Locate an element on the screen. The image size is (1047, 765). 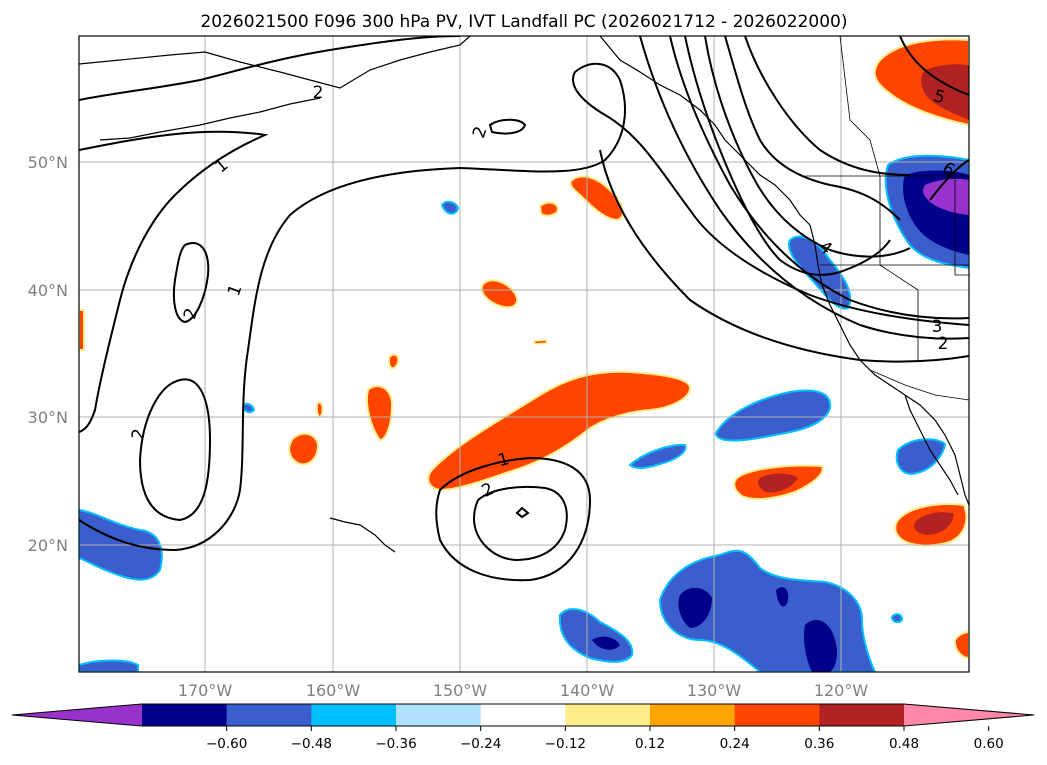
contour-line-2-east is located at coordinates (804, 188).